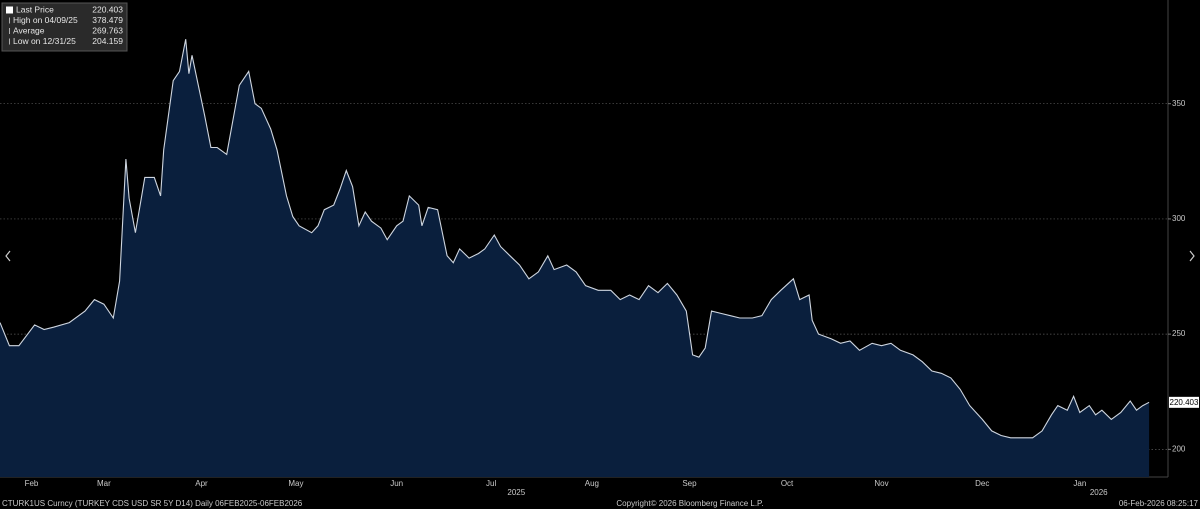 The width and height of the screenshot is (1200, 509). What do you see at coordinates (396, 483) in the screenshot?
I see `x-tick-label: Jun` at bounding box center [396, 483].